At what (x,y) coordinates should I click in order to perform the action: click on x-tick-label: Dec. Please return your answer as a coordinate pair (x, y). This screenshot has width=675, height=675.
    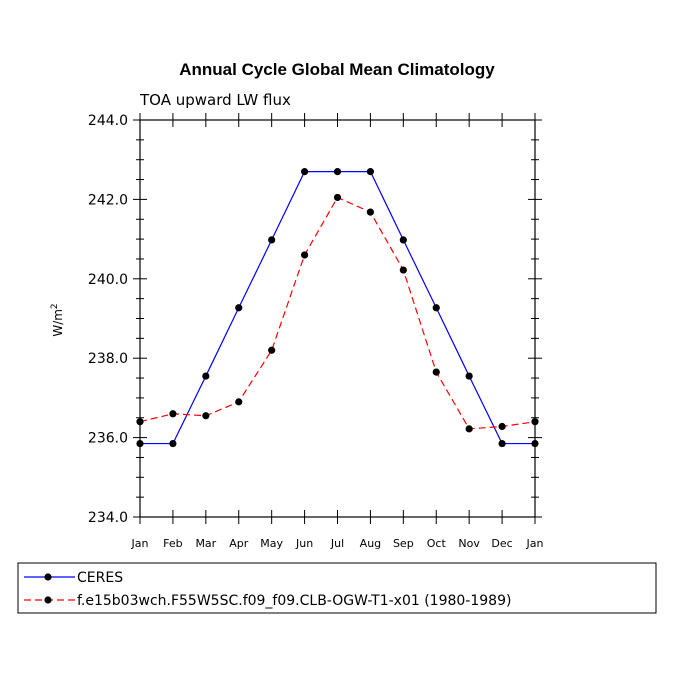
    Looking at the image, I should click on (501, 543).